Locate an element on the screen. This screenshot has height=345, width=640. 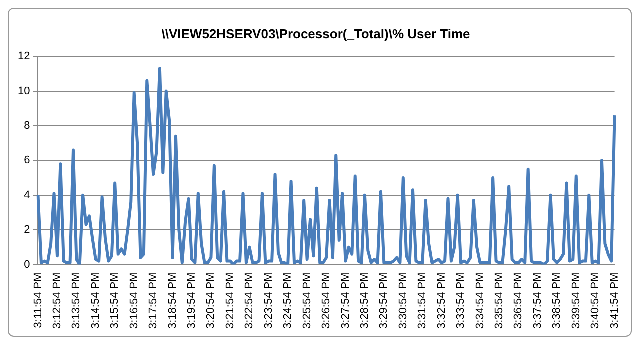
y-tick-label: 2 is located at coordinates (27, 230).